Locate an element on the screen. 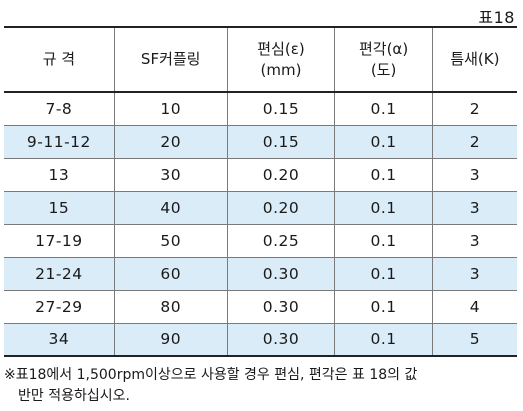  cell-sf-coupling: 80 is located at coordinates (170, 306).